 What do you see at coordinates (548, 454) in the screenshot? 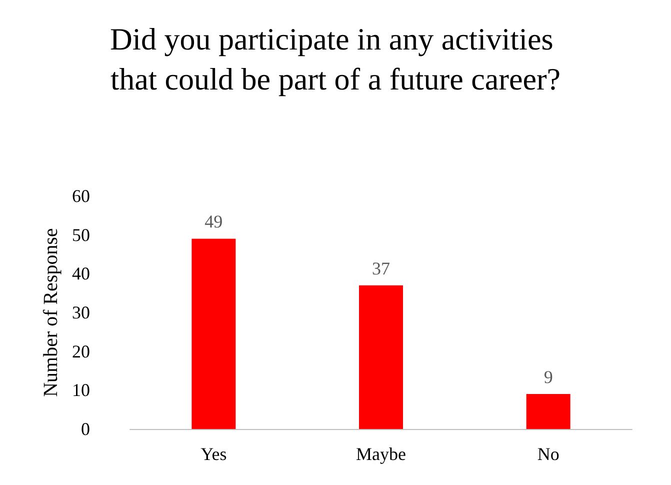
I see `x-tick-label: No` at bounding box center [548, 454].